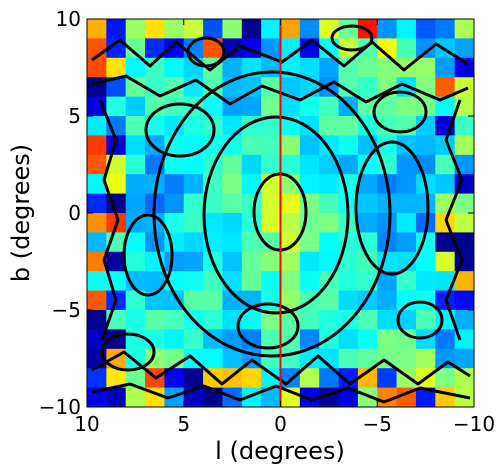 Image resolution: width=504 pixels, height=474 pixels. I want to click on x-tick-label: −5, so click(377, 424).